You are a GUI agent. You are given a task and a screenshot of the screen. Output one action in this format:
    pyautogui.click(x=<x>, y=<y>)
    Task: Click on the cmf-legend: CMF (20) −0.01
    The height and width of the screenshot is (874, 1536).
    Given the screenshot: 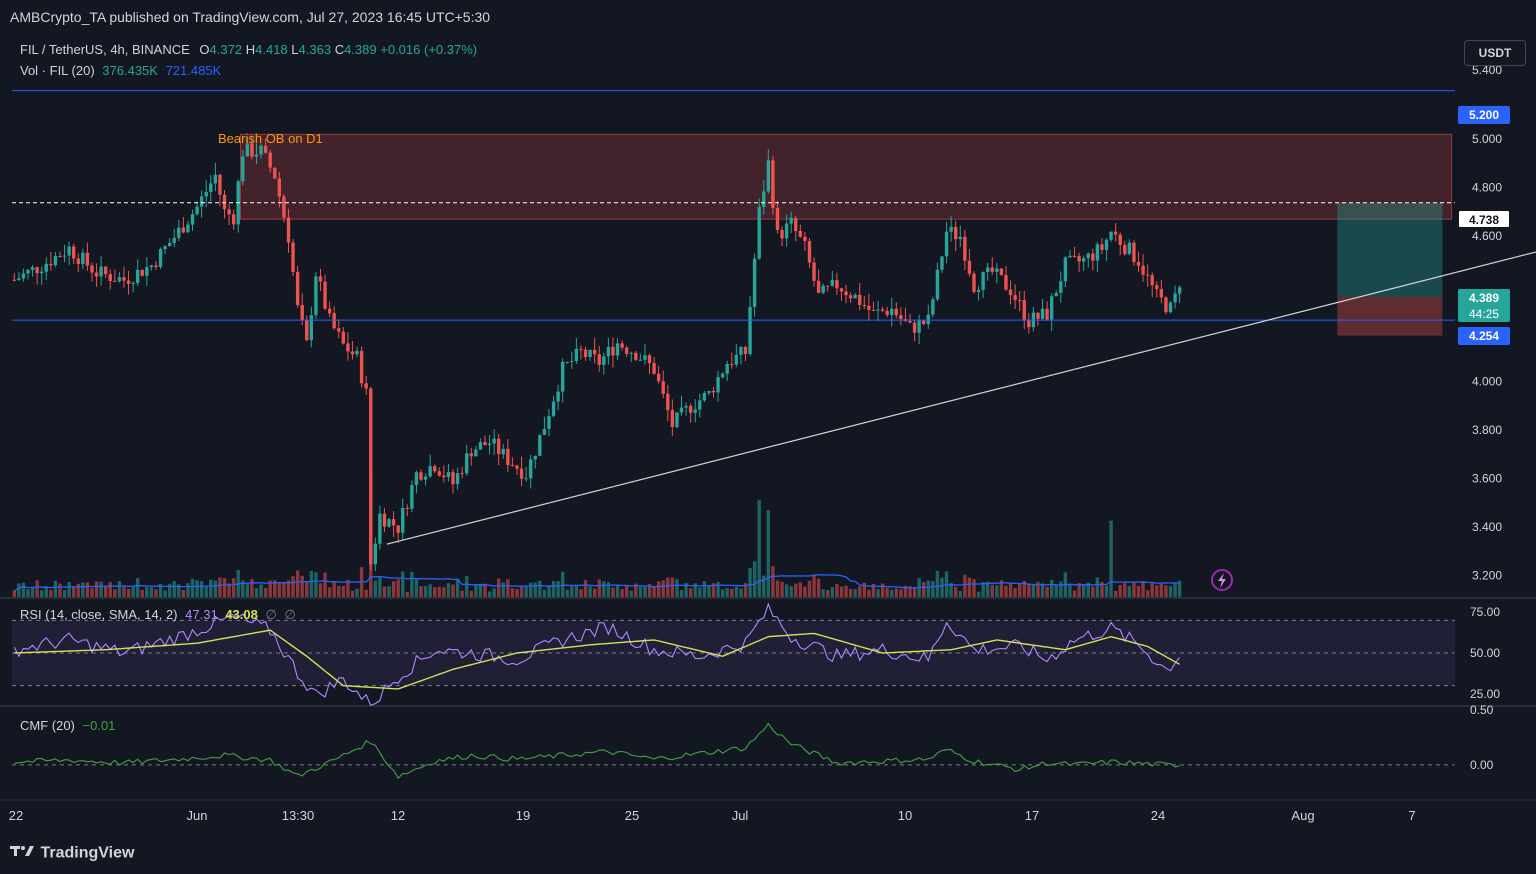 What is the action you would take?
    pyautogui.click(x=67, y=725)
    